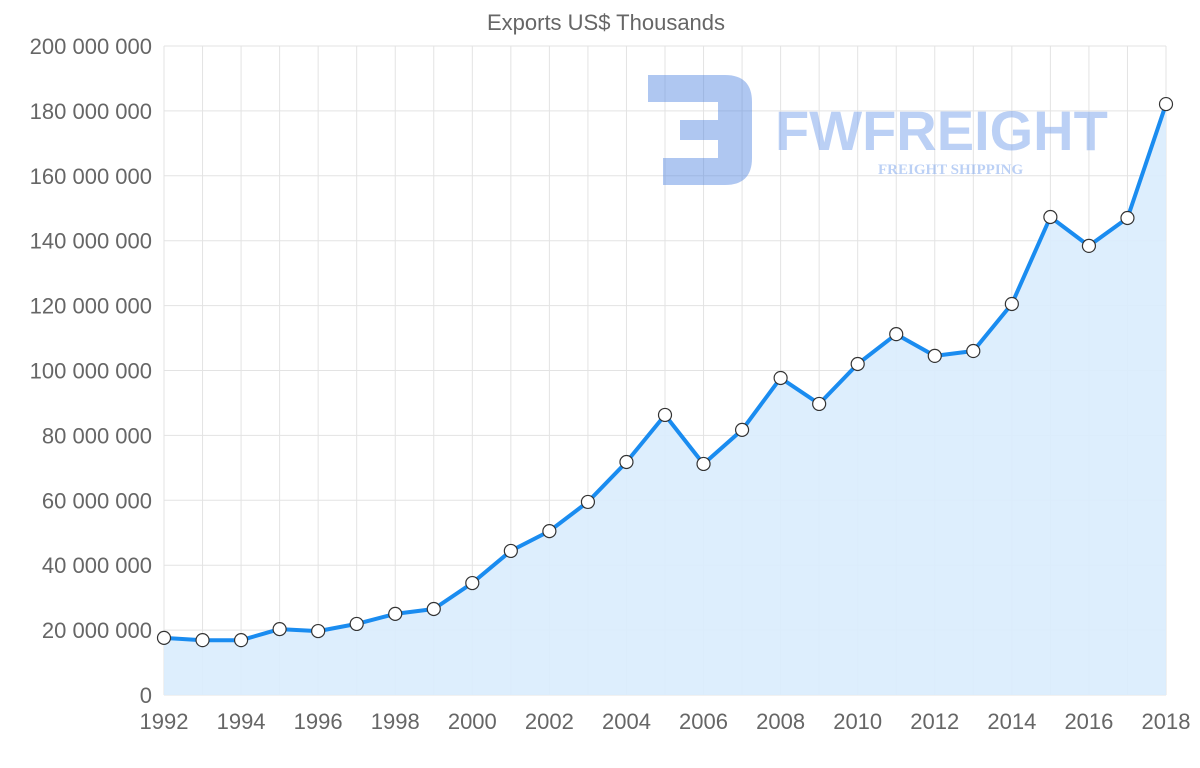 The image size is (1200, 768). I want to click on y-tick-label: 160 000 000, so click(91, 176).